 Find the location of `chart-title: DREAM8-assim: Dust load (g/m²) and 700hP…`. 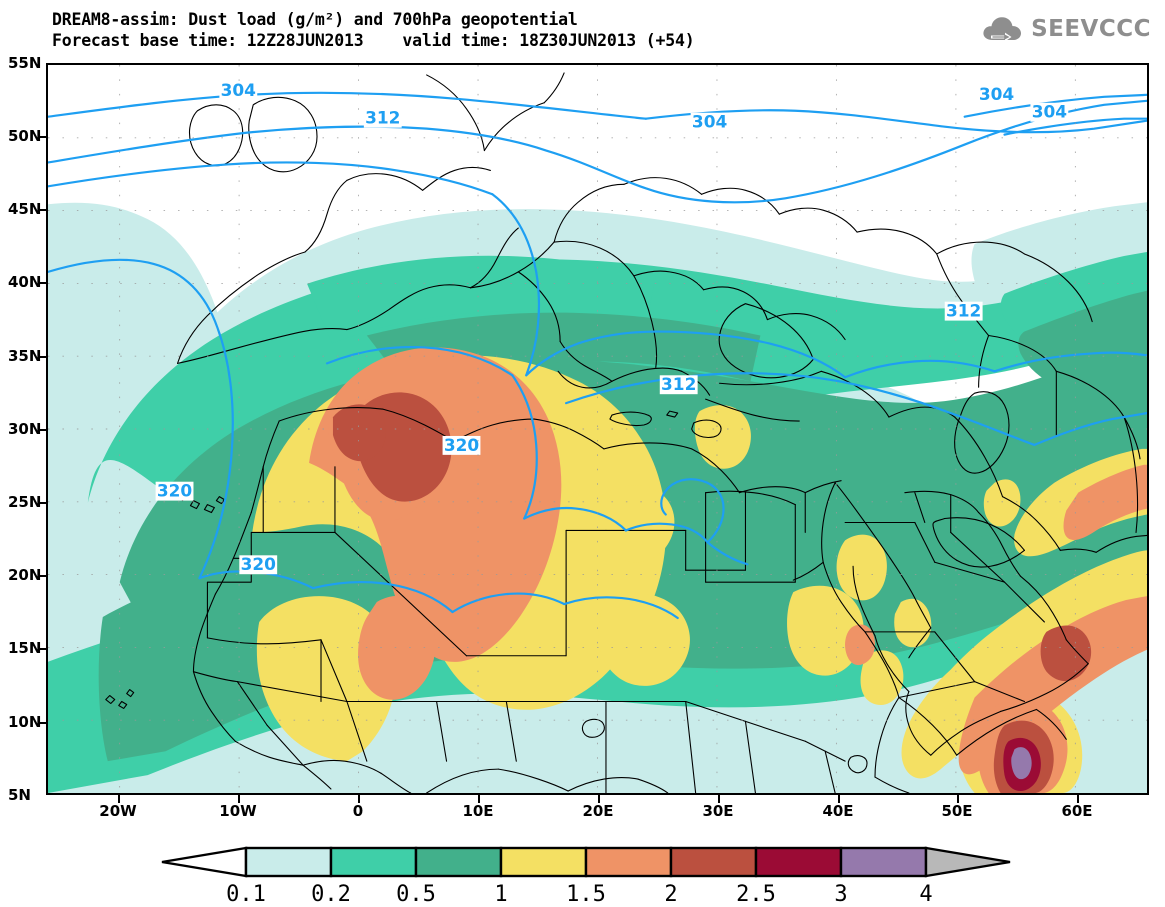

chart-title: DREAM8-assim: Dust load (g/m²) and 700hP… is located at coordinates (315, 19).